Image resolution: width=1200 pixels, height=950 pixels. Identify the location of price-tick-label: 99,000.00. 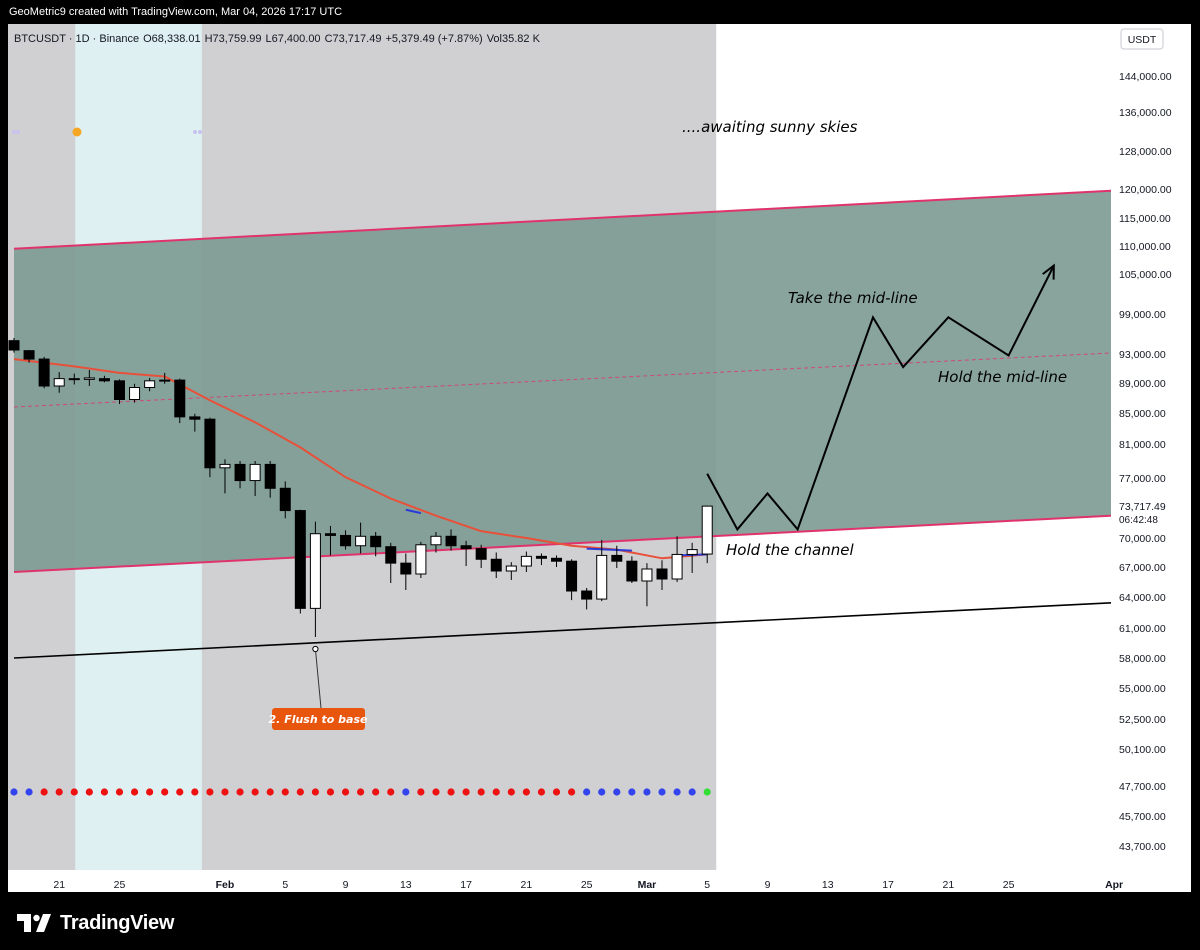
(1142, 315).